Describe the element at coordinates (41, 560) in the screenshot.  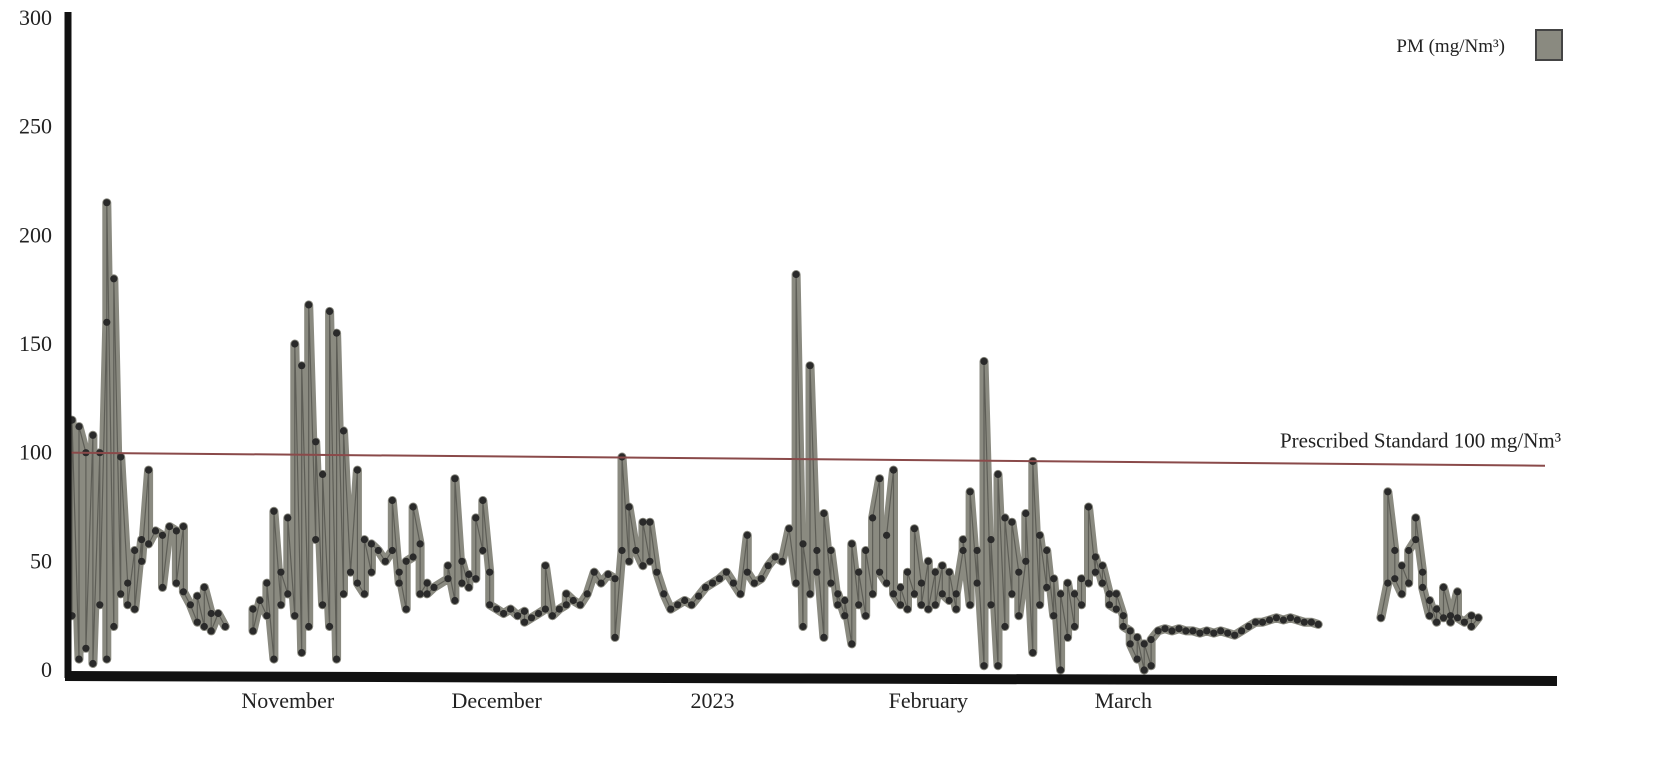
I see `y-tick-label-50: 50` at that location.